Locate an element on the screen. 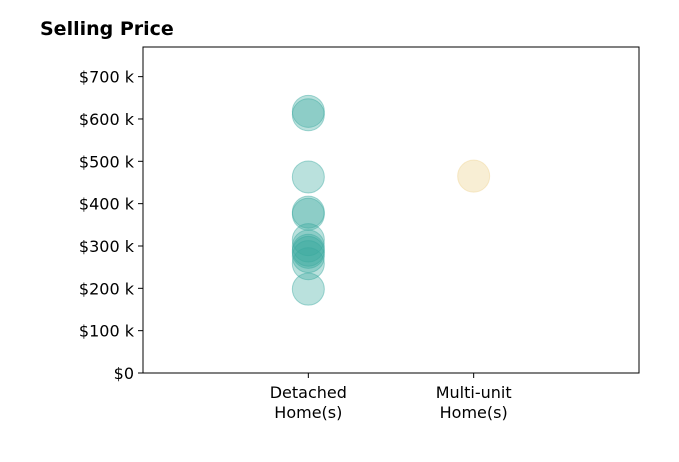 The image size is (679, 462). data-points is located at coordinates (391, 200).